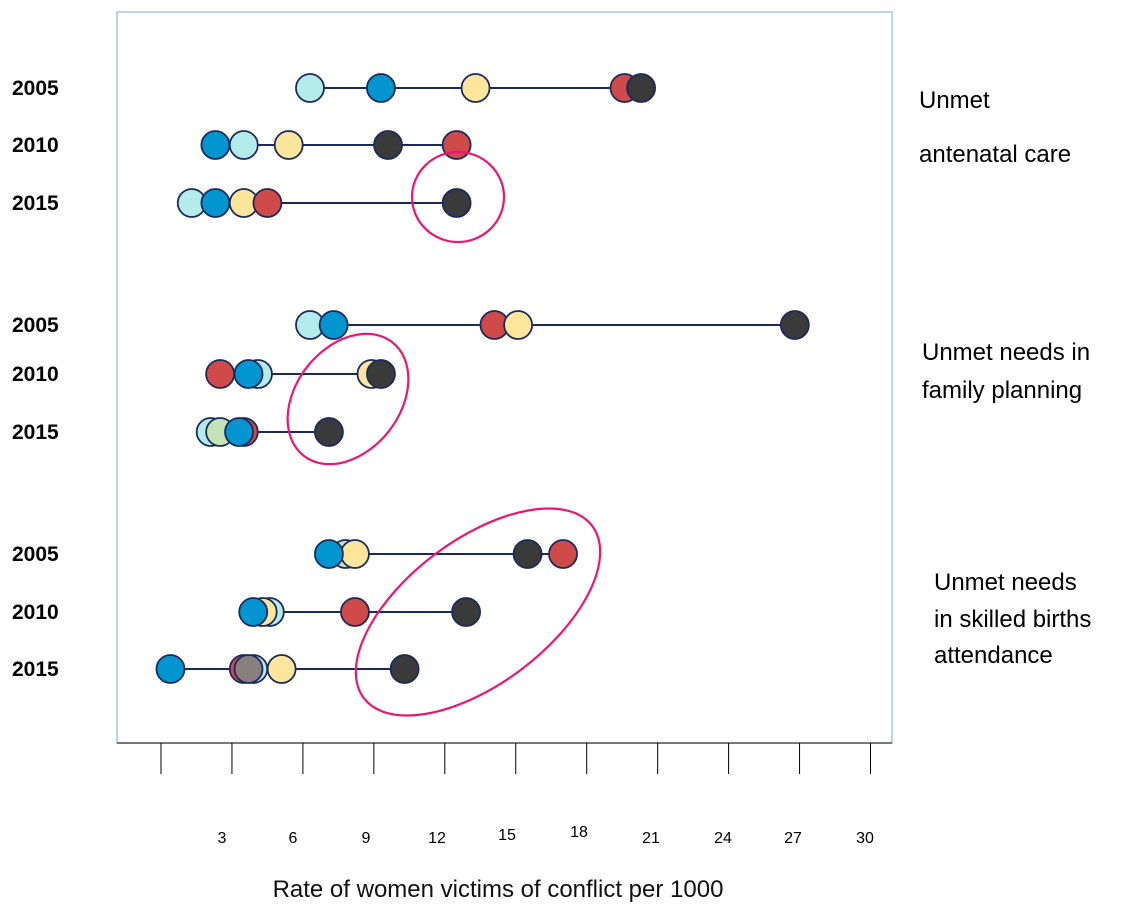 The height and width of the screenshot is (909, 1134). Describe the element at coordinates (1006, 352) in the screenshot. I see `group-label-line: Unmet needs in` at that location.